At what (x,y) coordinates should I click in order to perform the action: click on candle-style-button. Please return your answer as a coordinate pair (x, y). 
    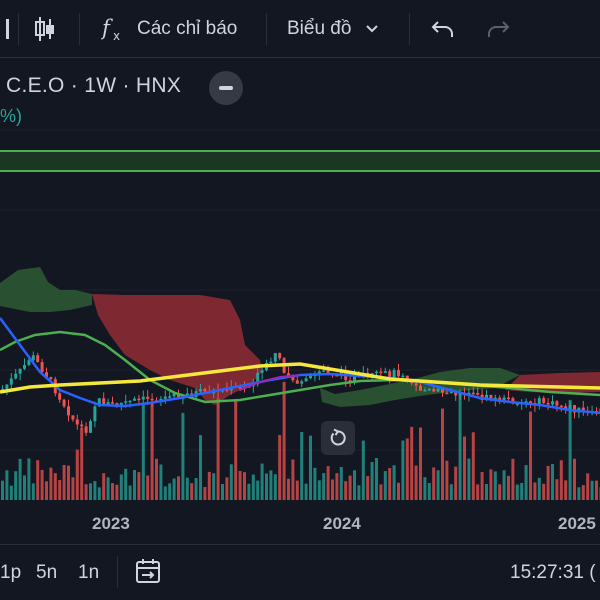
    Looking at the image, I should click on (45, 29).